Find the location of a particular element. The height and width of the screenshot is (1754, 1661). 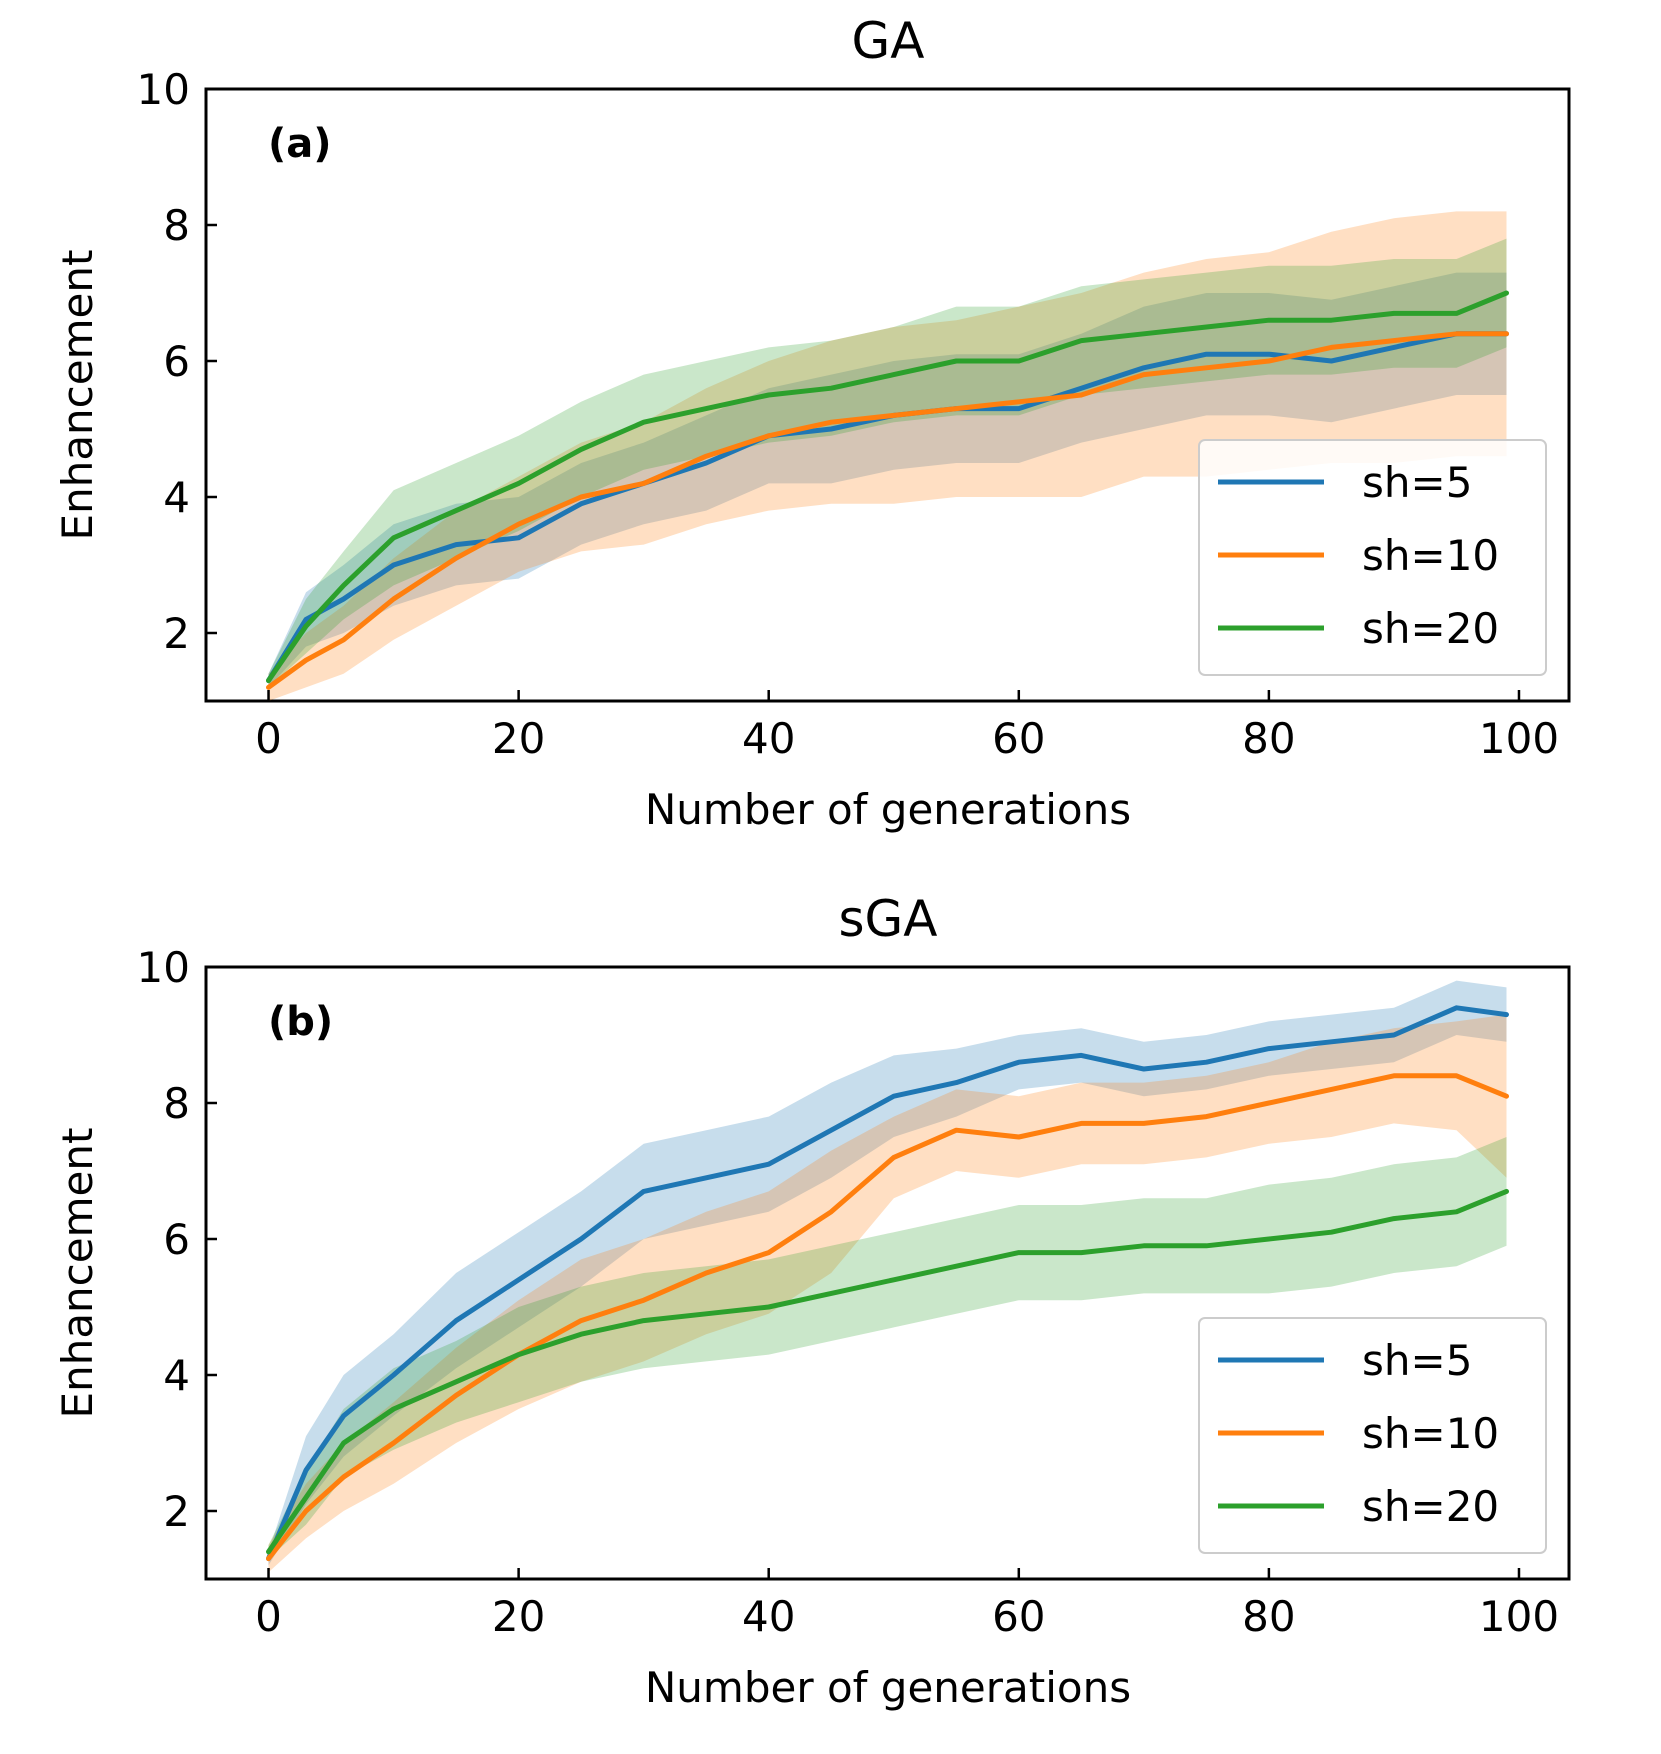

panel-title: GA is located at coordinates (888, 41).